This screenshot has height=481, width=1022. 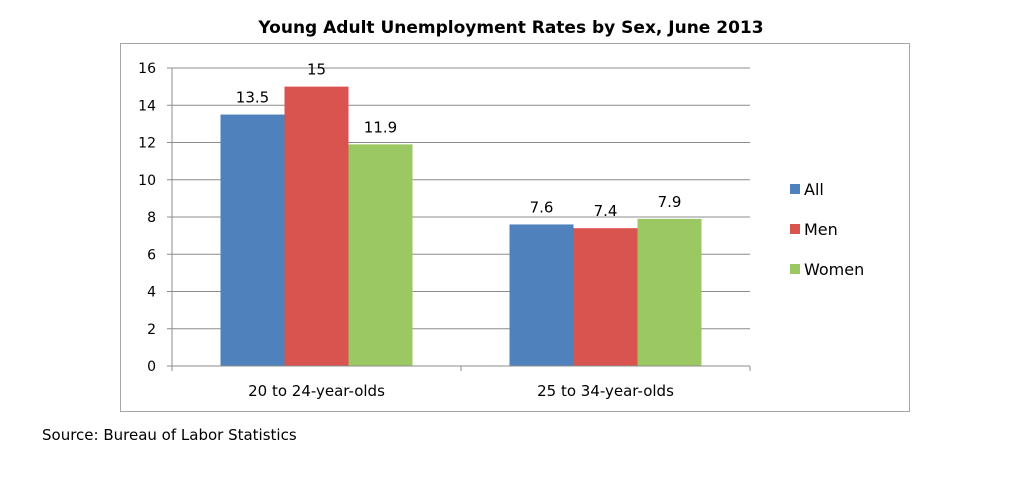 I want to click on legend: All Men Women, so click(x=827, y=229).